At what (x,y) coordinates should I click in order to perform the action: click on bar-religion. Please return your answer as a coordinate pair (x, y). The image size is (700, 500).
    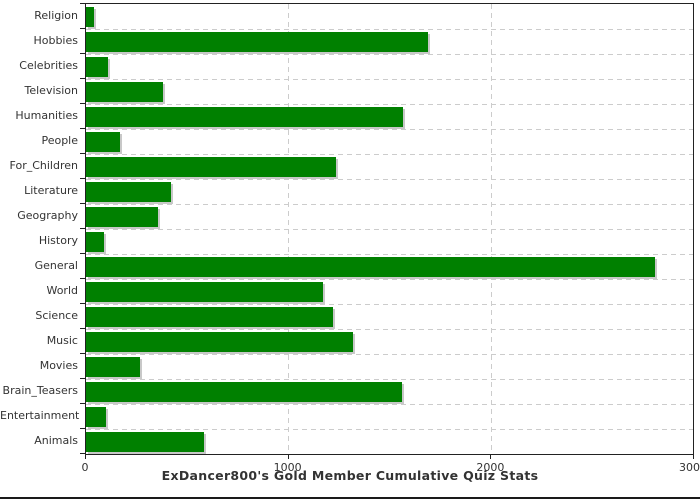
    Looking at the image, I should click on (90, 16).